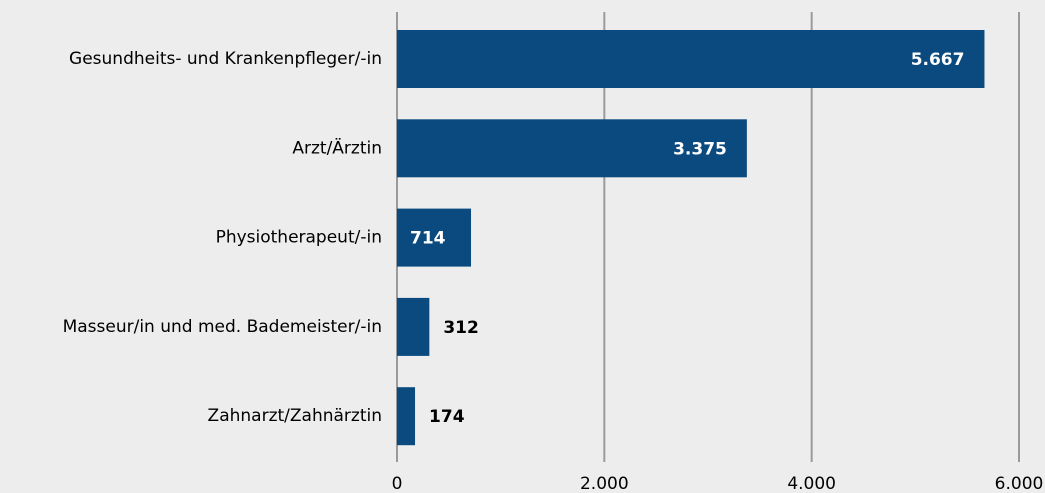 The image size is (1045, 493). Describe the element at coordinates (447, 417) in the screenshot. I see `value-label: 174` at that location.